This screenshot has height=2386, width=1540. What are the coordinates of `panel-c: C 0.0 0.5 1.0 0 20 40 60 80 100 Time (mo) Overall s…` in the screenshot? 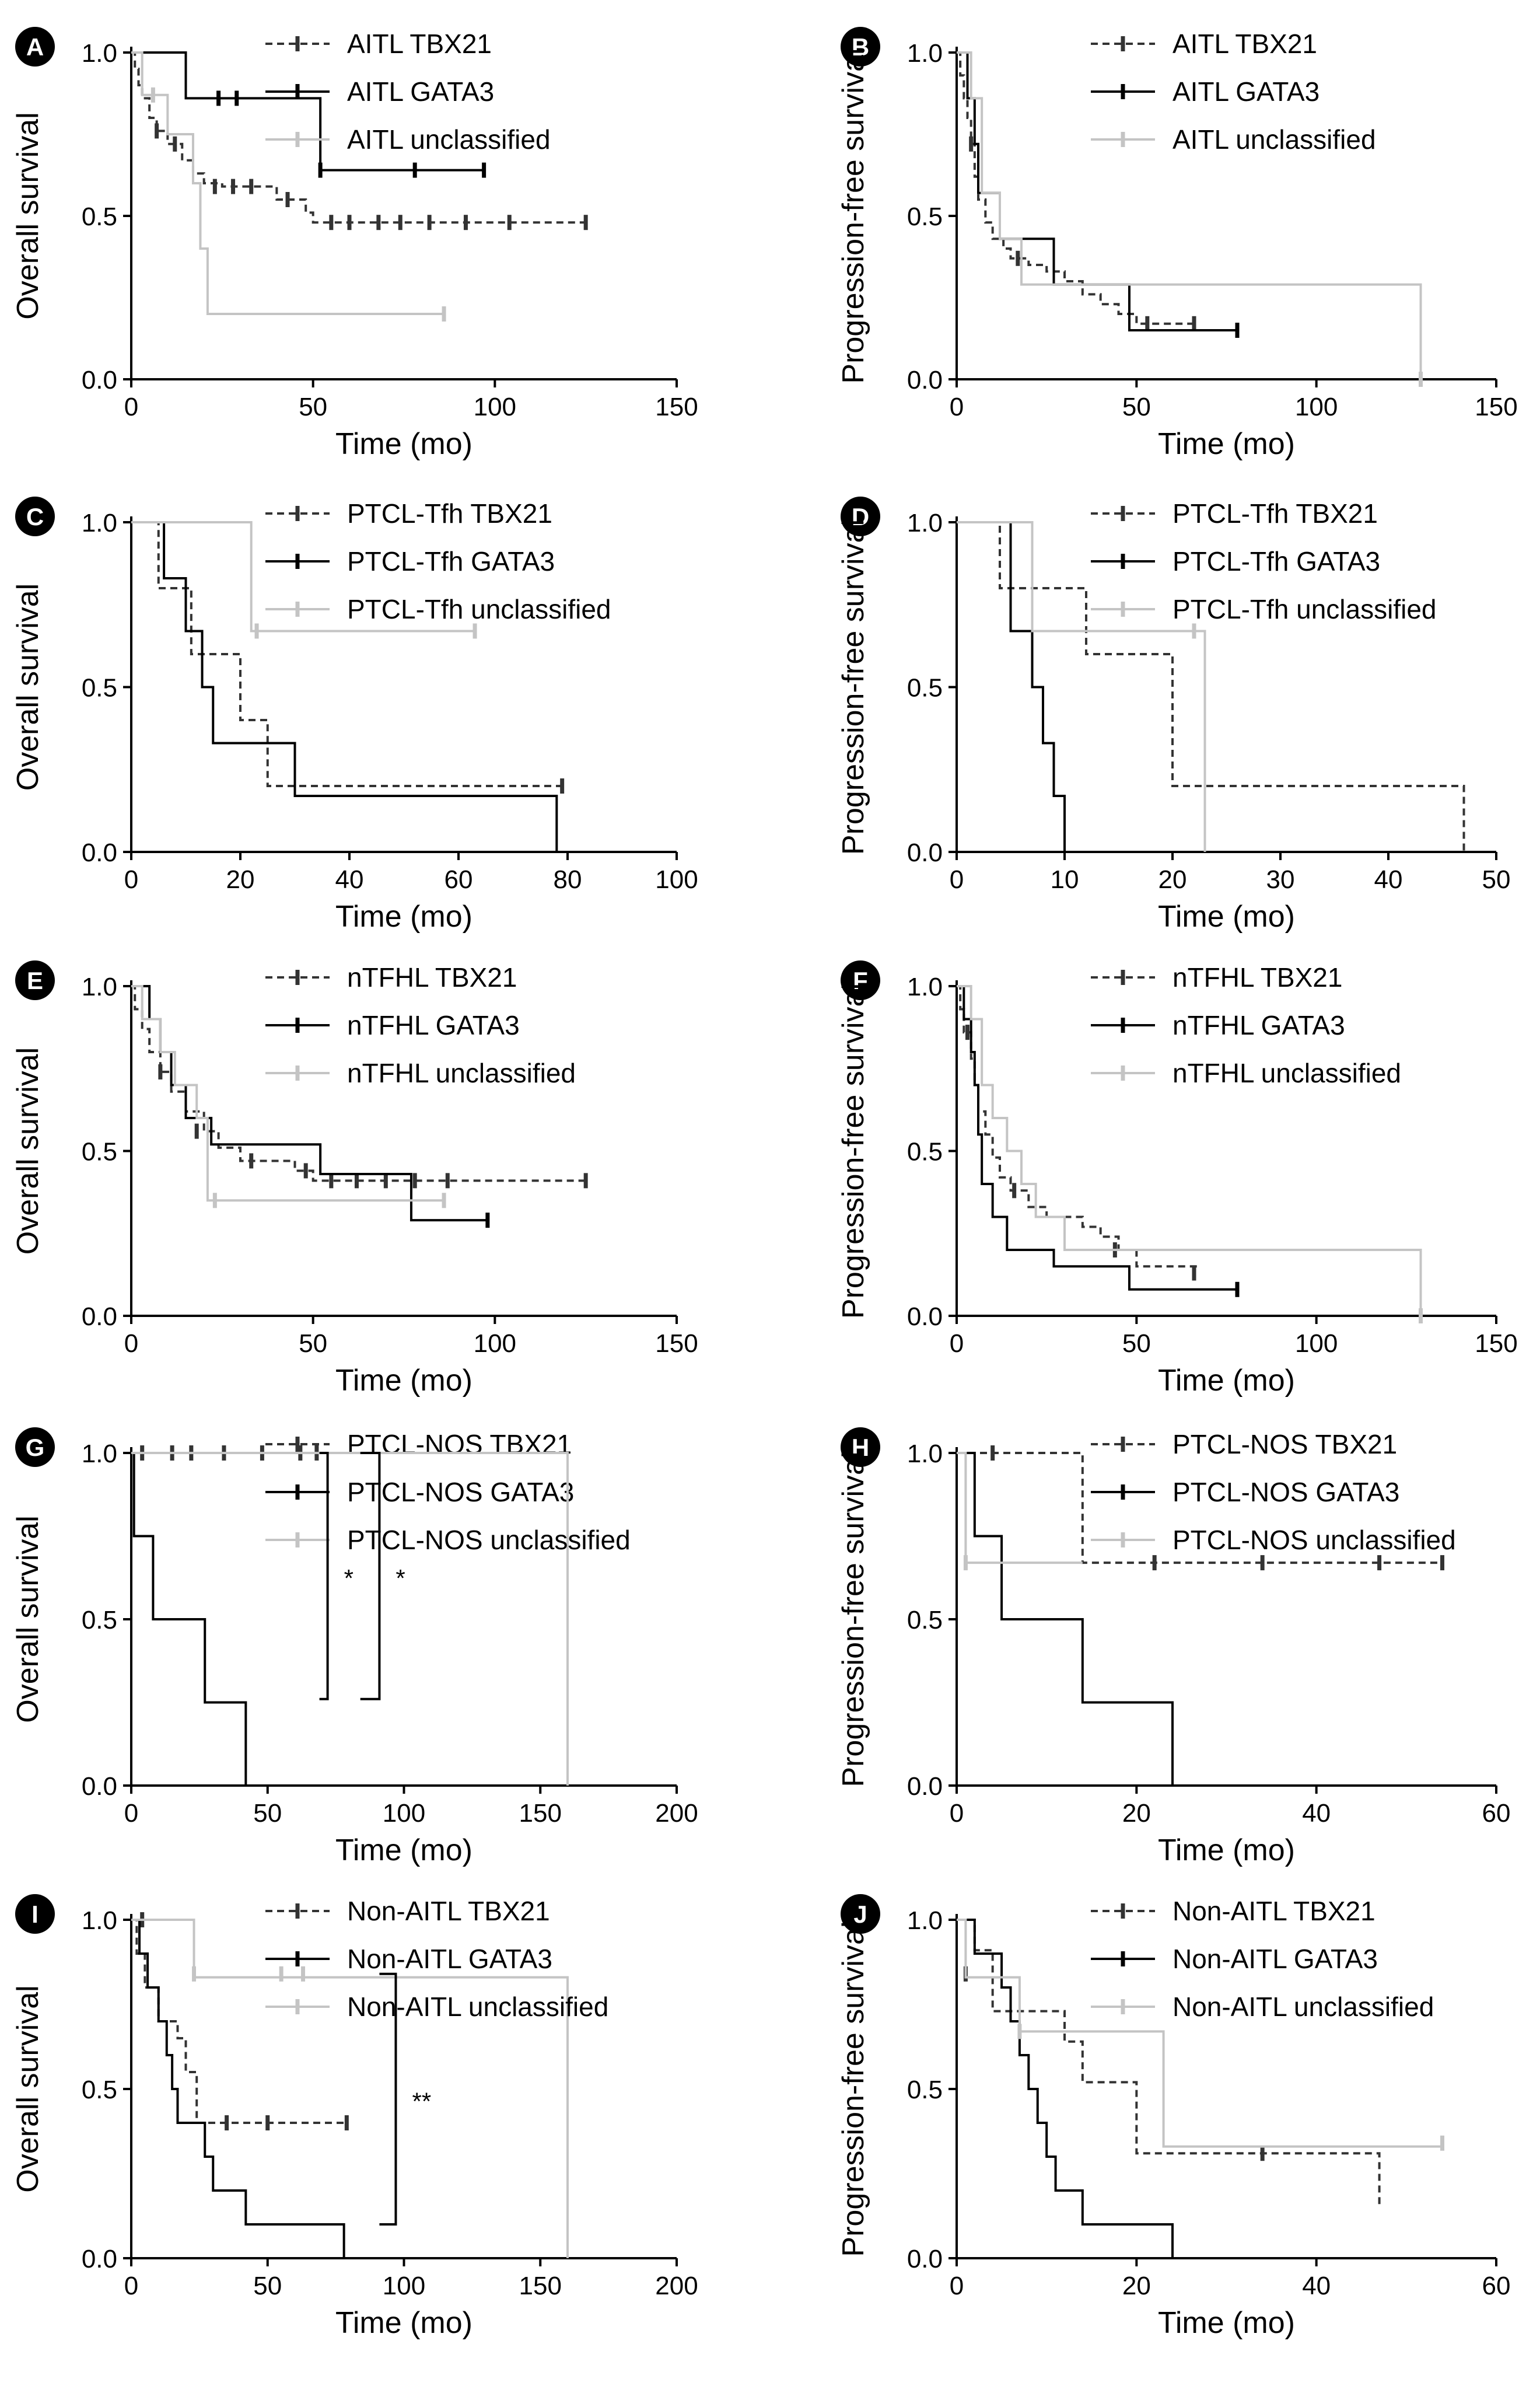 It's located at (354, 715).